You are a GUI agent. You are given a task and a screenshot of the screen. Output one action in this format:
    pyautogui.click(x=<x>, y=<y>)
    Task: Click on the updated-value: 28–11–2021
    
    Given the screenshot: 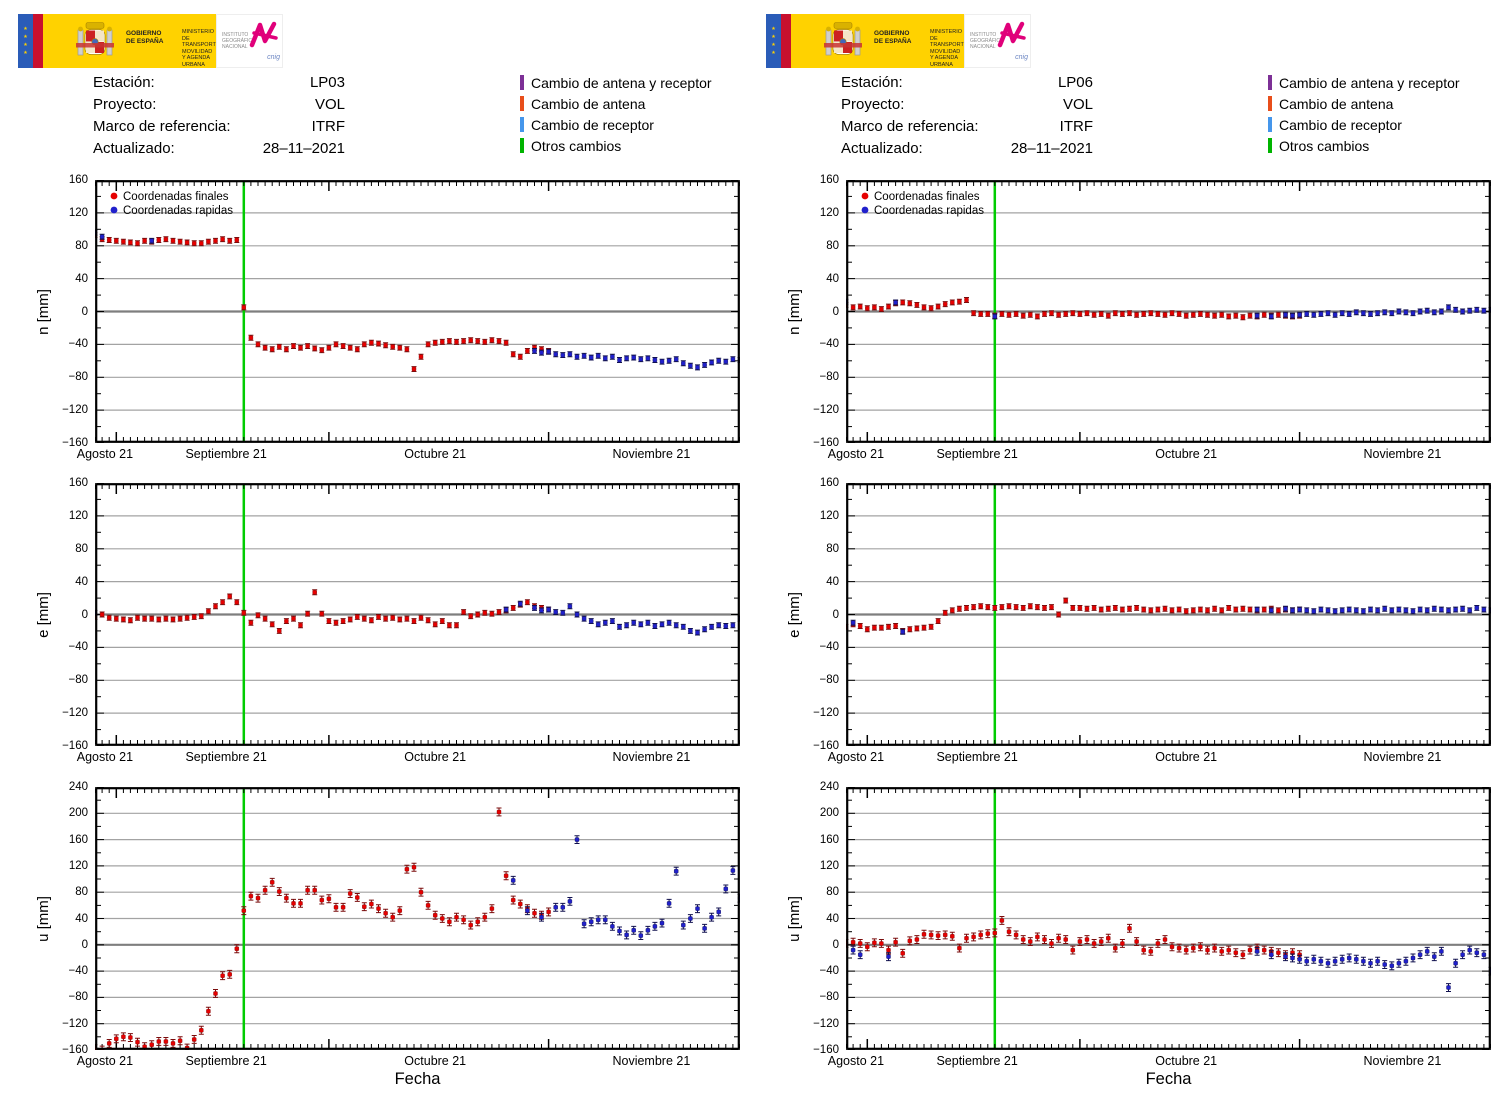 What is the action you would take?
    pyautogui.click(x=1051, y=148)
    